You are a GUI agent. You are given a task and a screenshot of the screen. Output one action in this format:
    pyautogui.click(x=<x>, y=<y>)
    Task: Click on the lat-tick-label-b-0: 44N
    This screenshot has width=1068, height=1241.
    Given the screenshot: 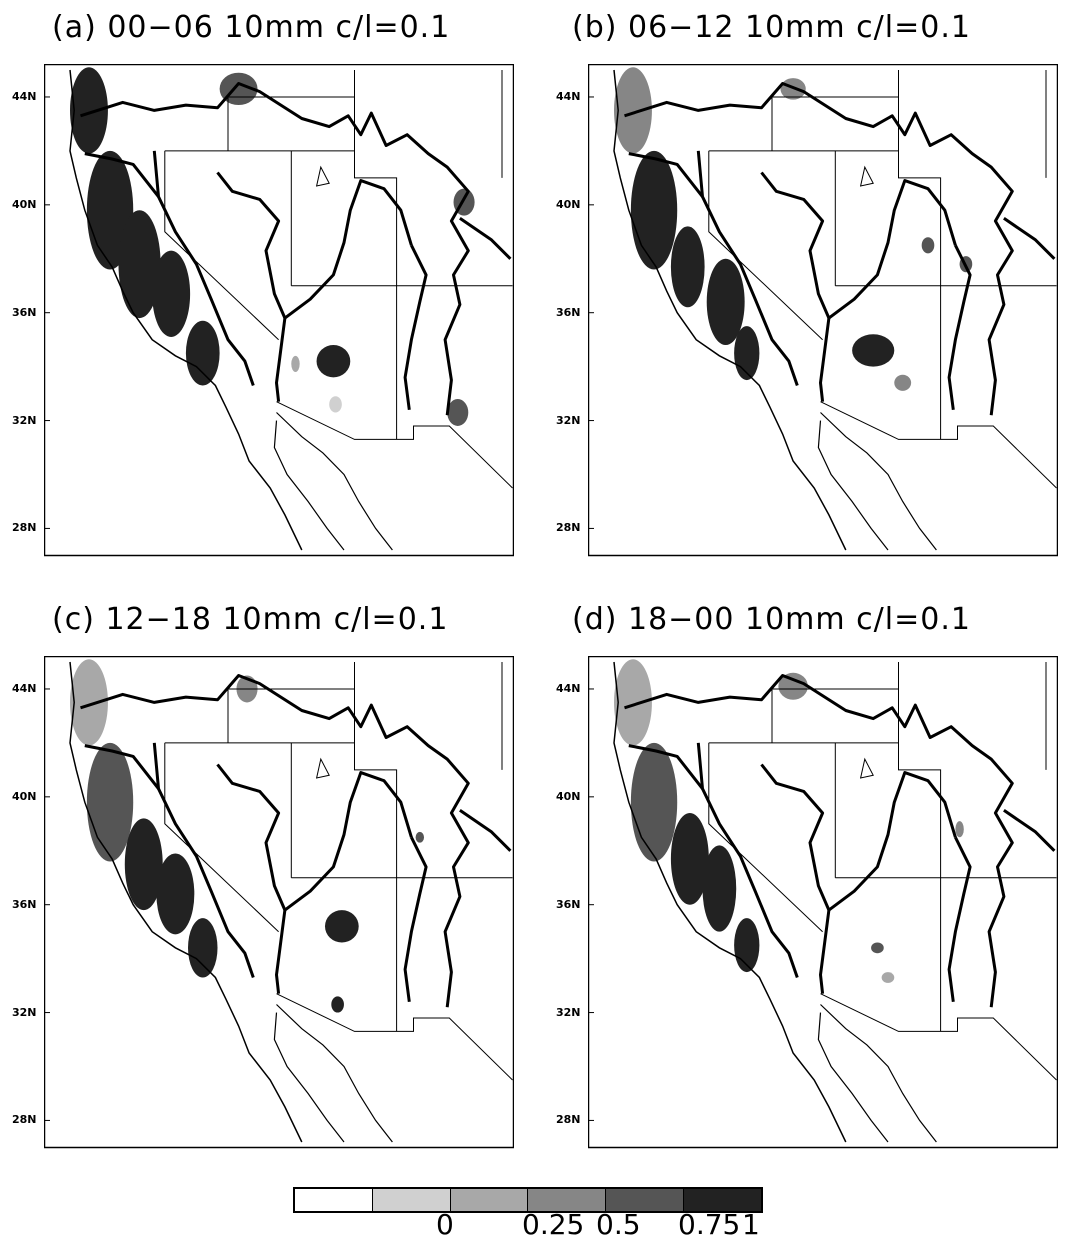 What is the action you would take?
    pyautogui.click(x=568, y=96)
    